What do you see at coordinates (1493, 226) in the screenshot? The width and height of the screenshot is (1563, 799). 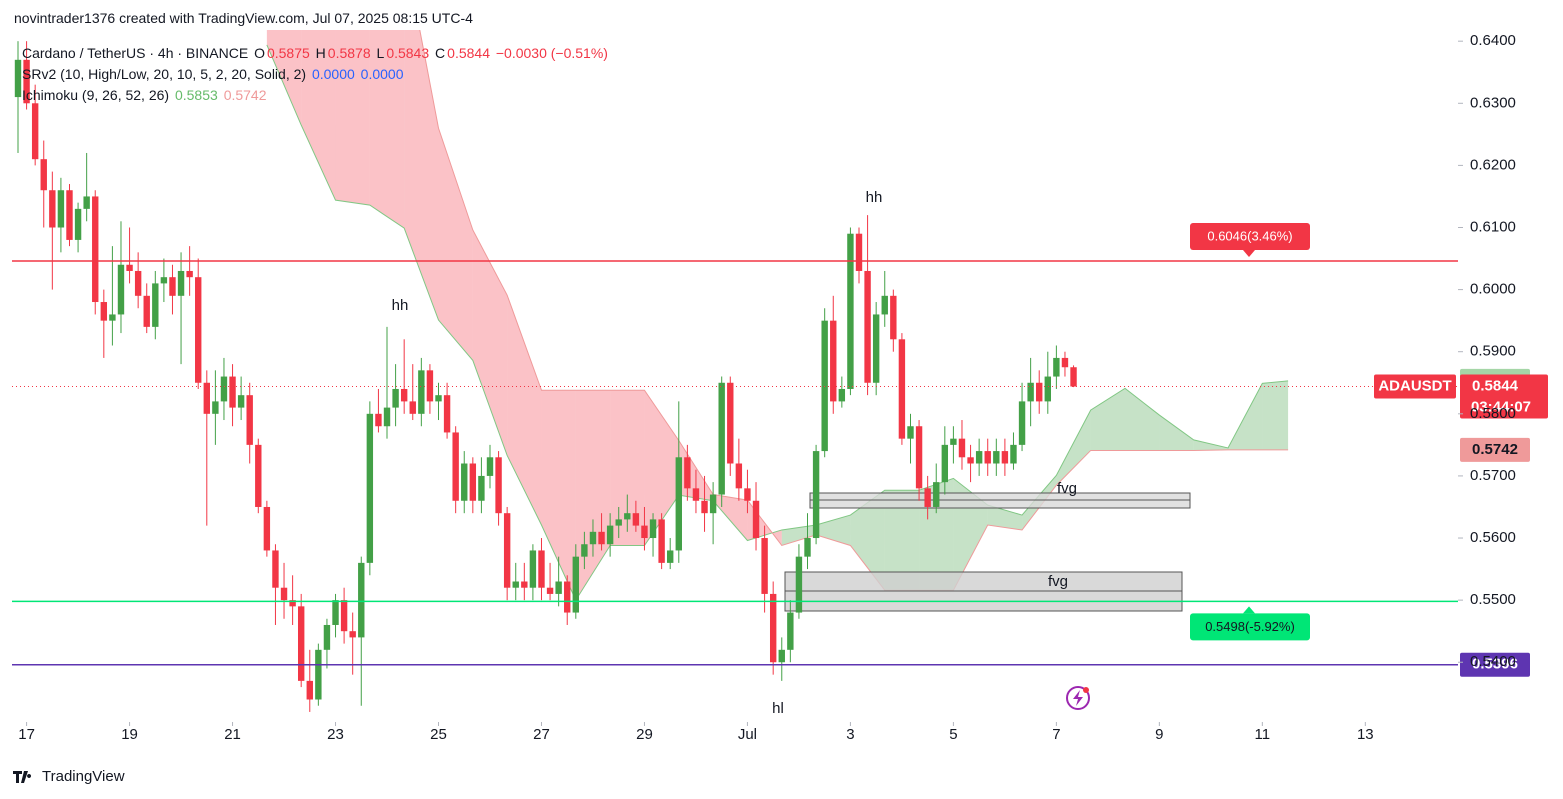 I see `y-tick-label: 0.6100` at bounding box center [1493, 226].